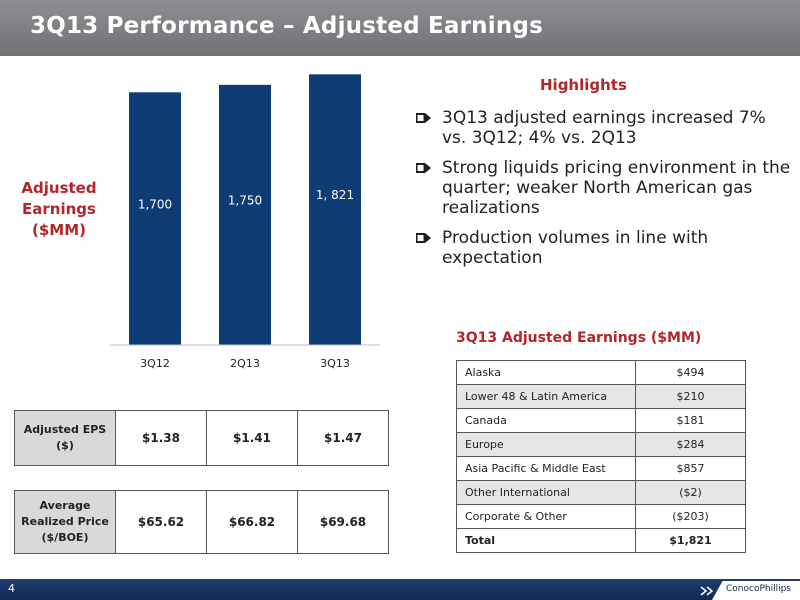 This screenshot has height=600, width=800. Describe the element at coordinates (546, 516) in the screenshot. I see `segment-name: Corporate & Other` at that location.